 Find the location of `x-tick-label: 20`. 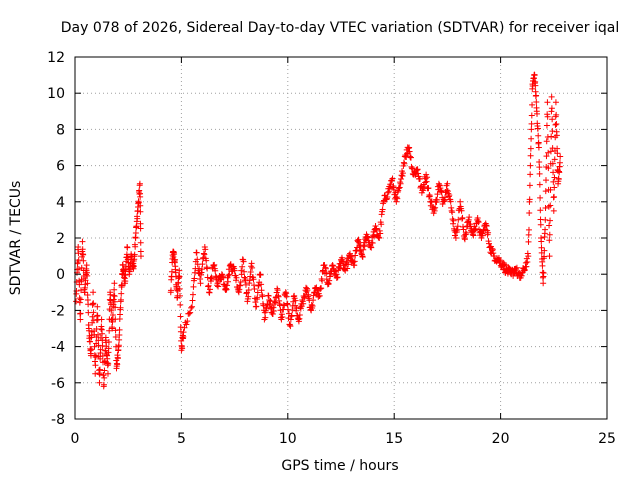

x-tick-label: 20 is located at coordinates (501, 439).